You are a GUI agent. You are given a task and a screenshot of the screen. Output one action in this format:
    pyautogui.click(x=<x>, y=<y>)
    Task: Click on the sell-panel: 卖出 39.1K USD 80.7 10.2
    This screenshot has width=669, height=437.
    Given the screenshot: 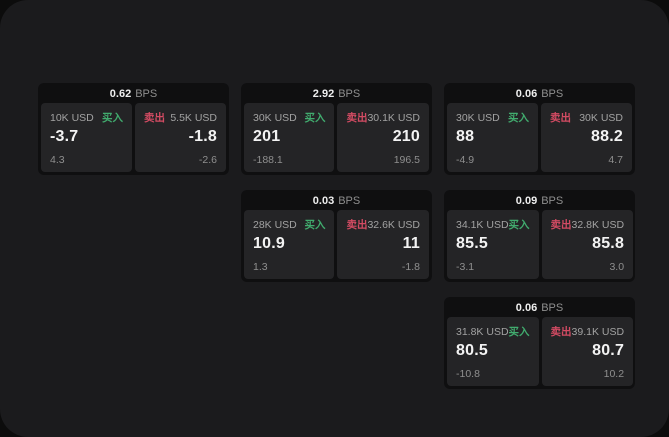 What is the action you would take?
    pyautogui.click(x=587, y=351)
    